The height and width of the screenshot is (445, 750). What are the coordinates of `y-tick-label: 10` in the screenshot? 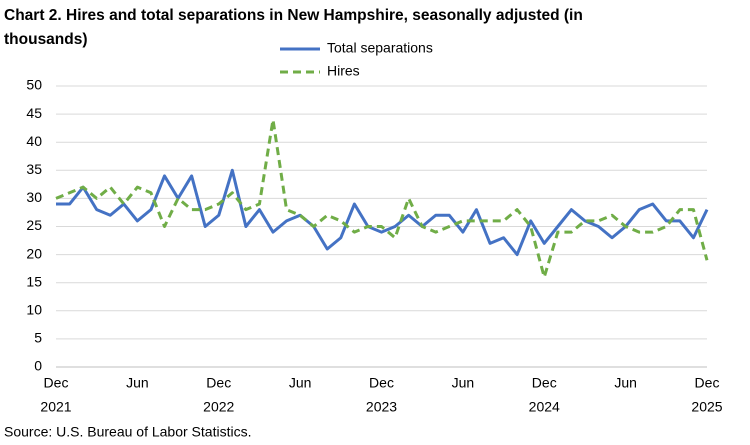 It's located at (34, 310).